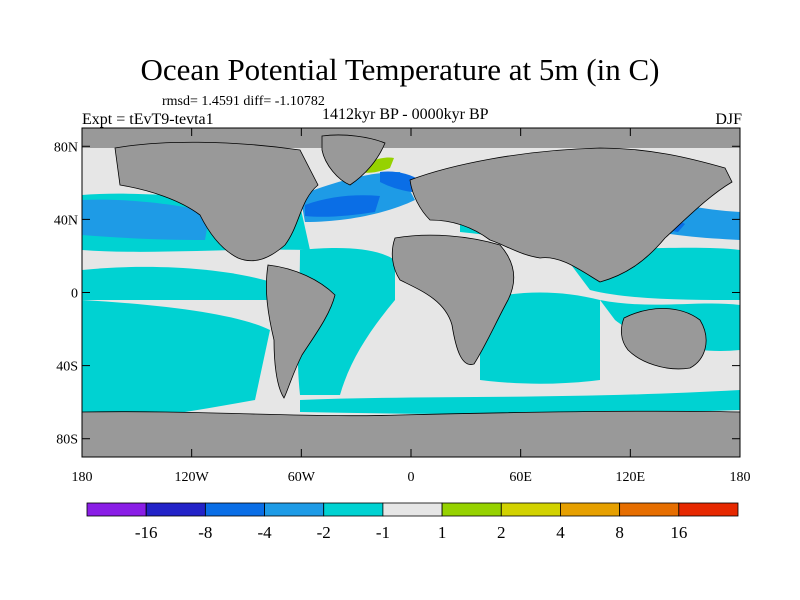  I want to click on north-america, so click(216, 201).